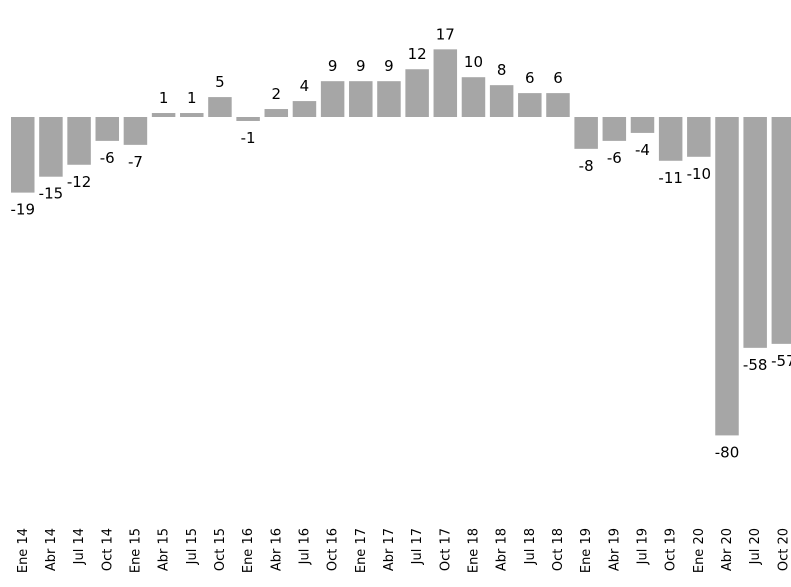 This screenshot has height=587, width=791. What do you see at coordinates (445, 549) in the screenshot?
I see `x-tick-label: Oct 17` at bounding box center [445, 549].